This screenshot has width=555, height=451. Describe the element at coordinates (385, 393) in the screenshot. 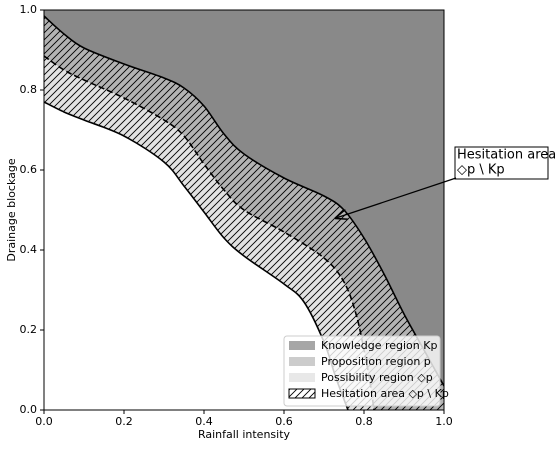

I see `legend-label: Hesitation area ◇p \ Kp` at that location.